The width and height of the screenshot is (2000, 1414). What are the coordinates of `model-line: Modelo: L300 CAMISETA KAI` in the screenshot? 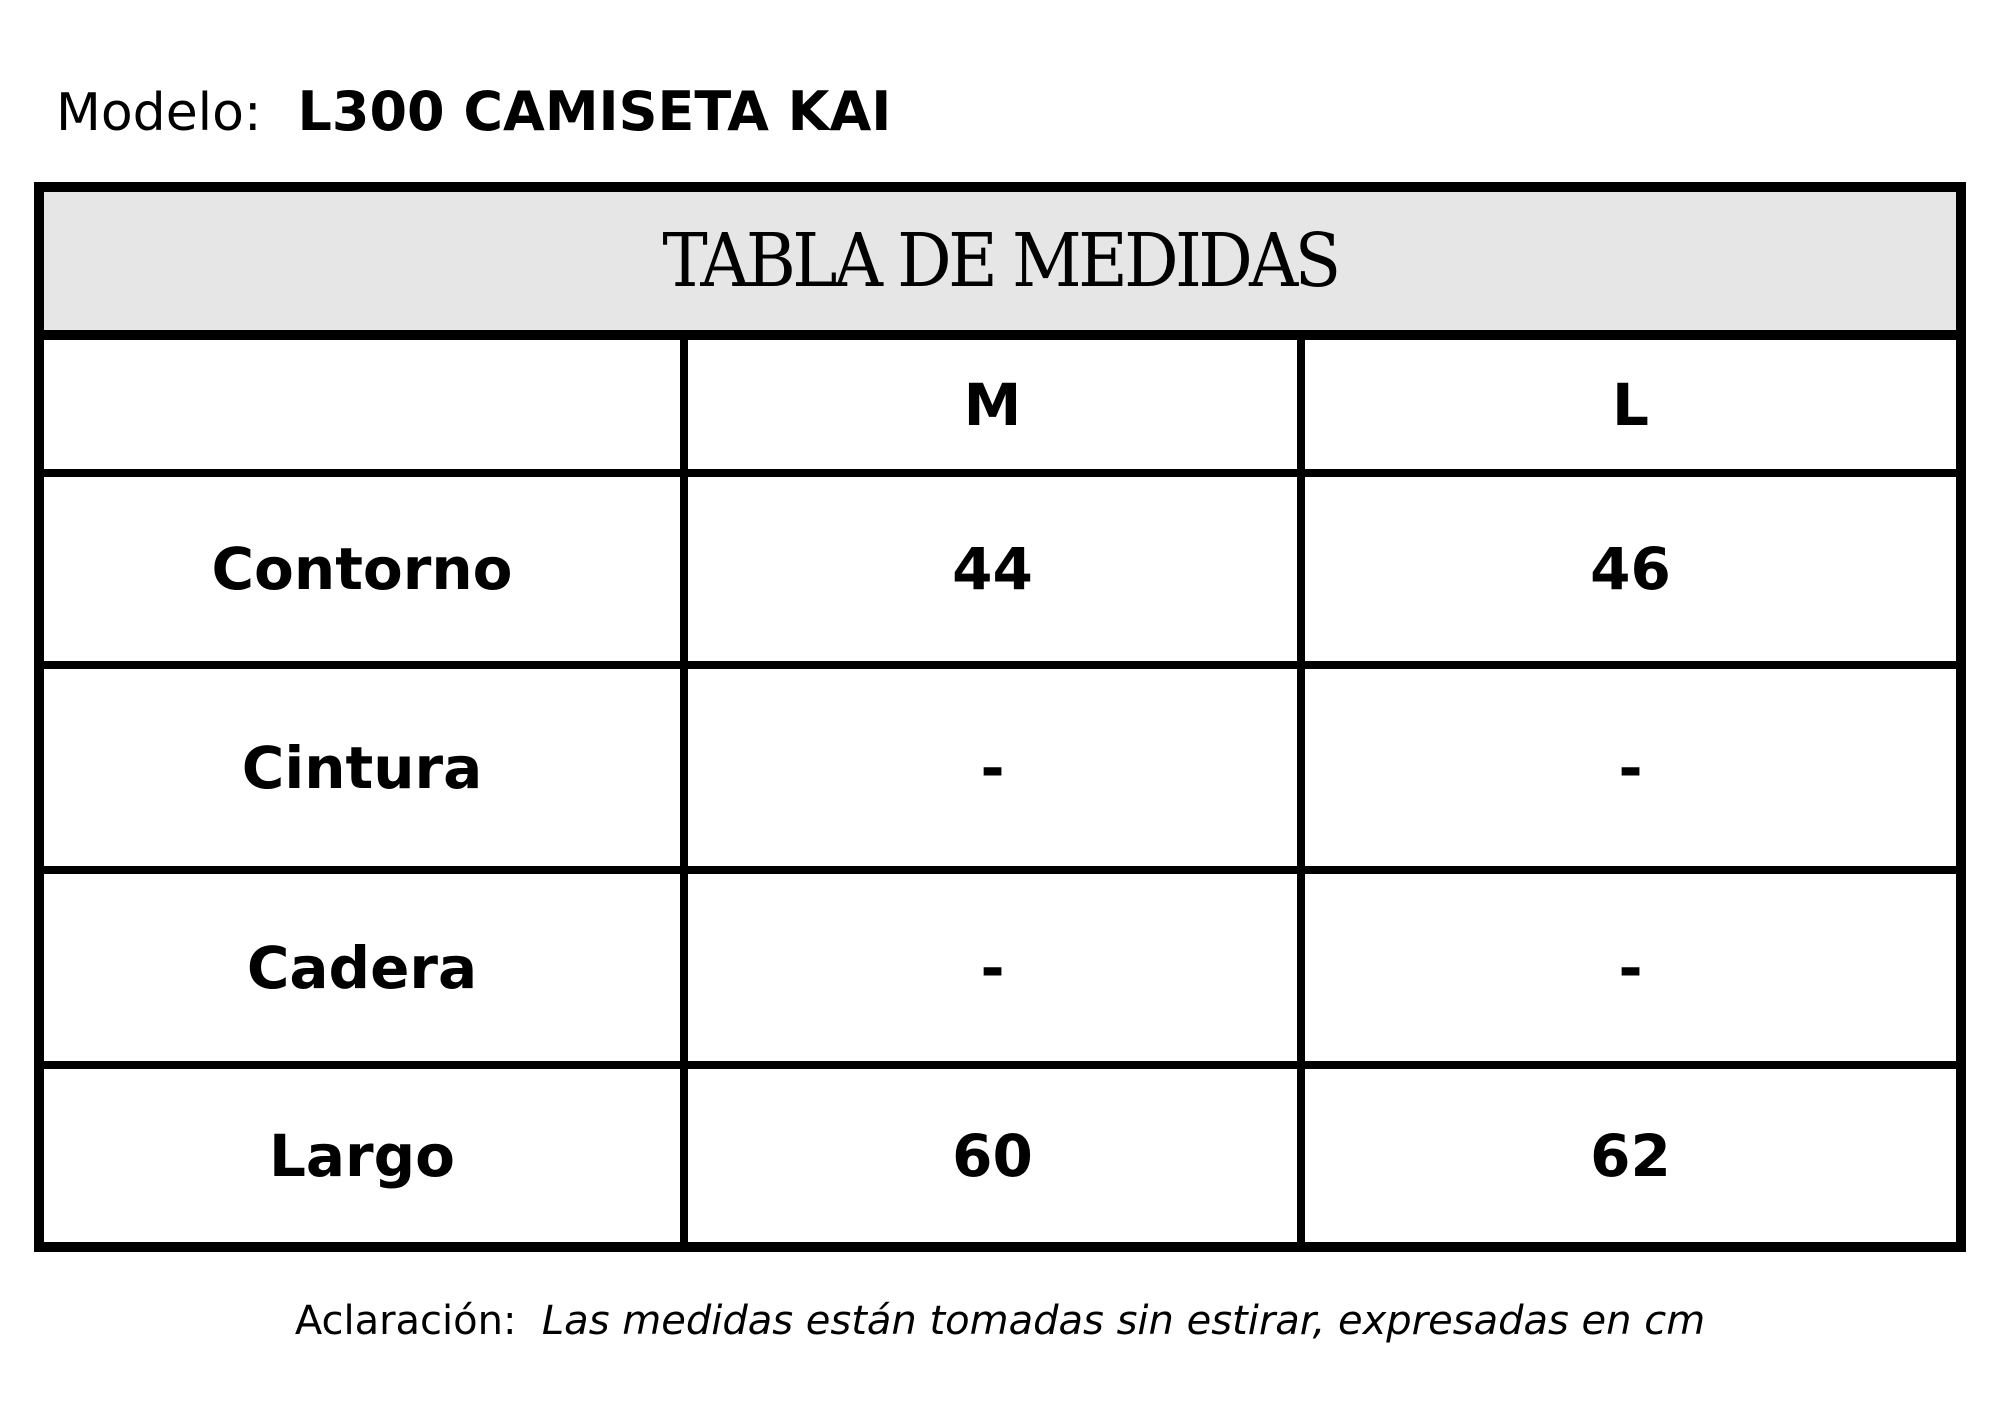 It's located at (473, 110).